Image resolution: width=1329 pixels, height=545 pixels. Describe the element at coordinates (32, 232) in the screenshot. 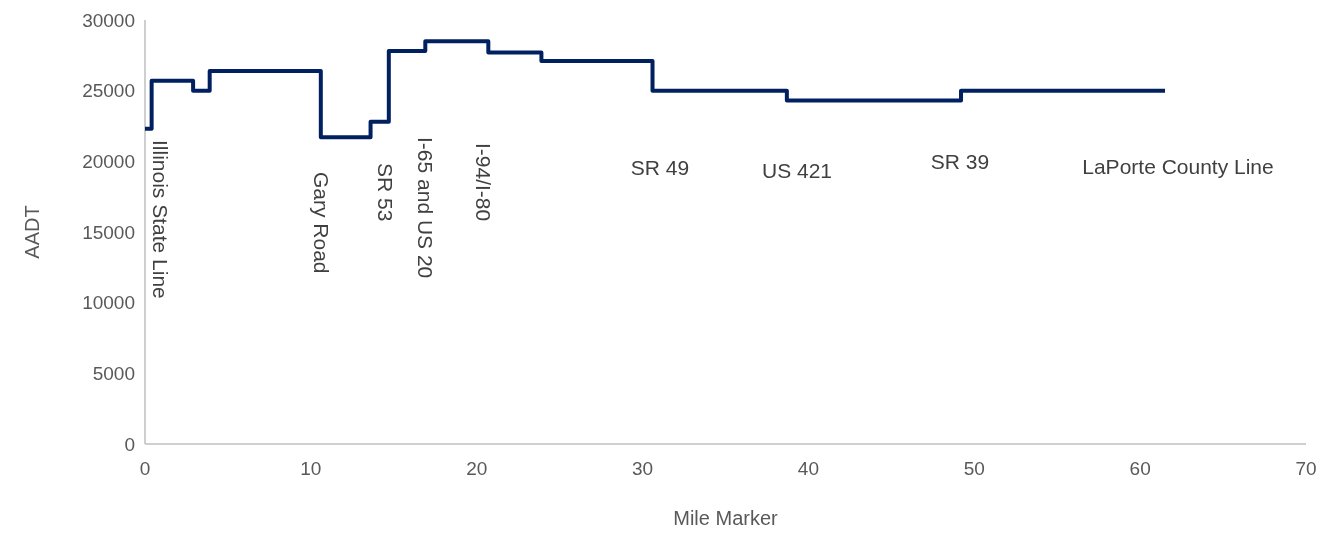

I see `y-axis-title: AADT` at that location.